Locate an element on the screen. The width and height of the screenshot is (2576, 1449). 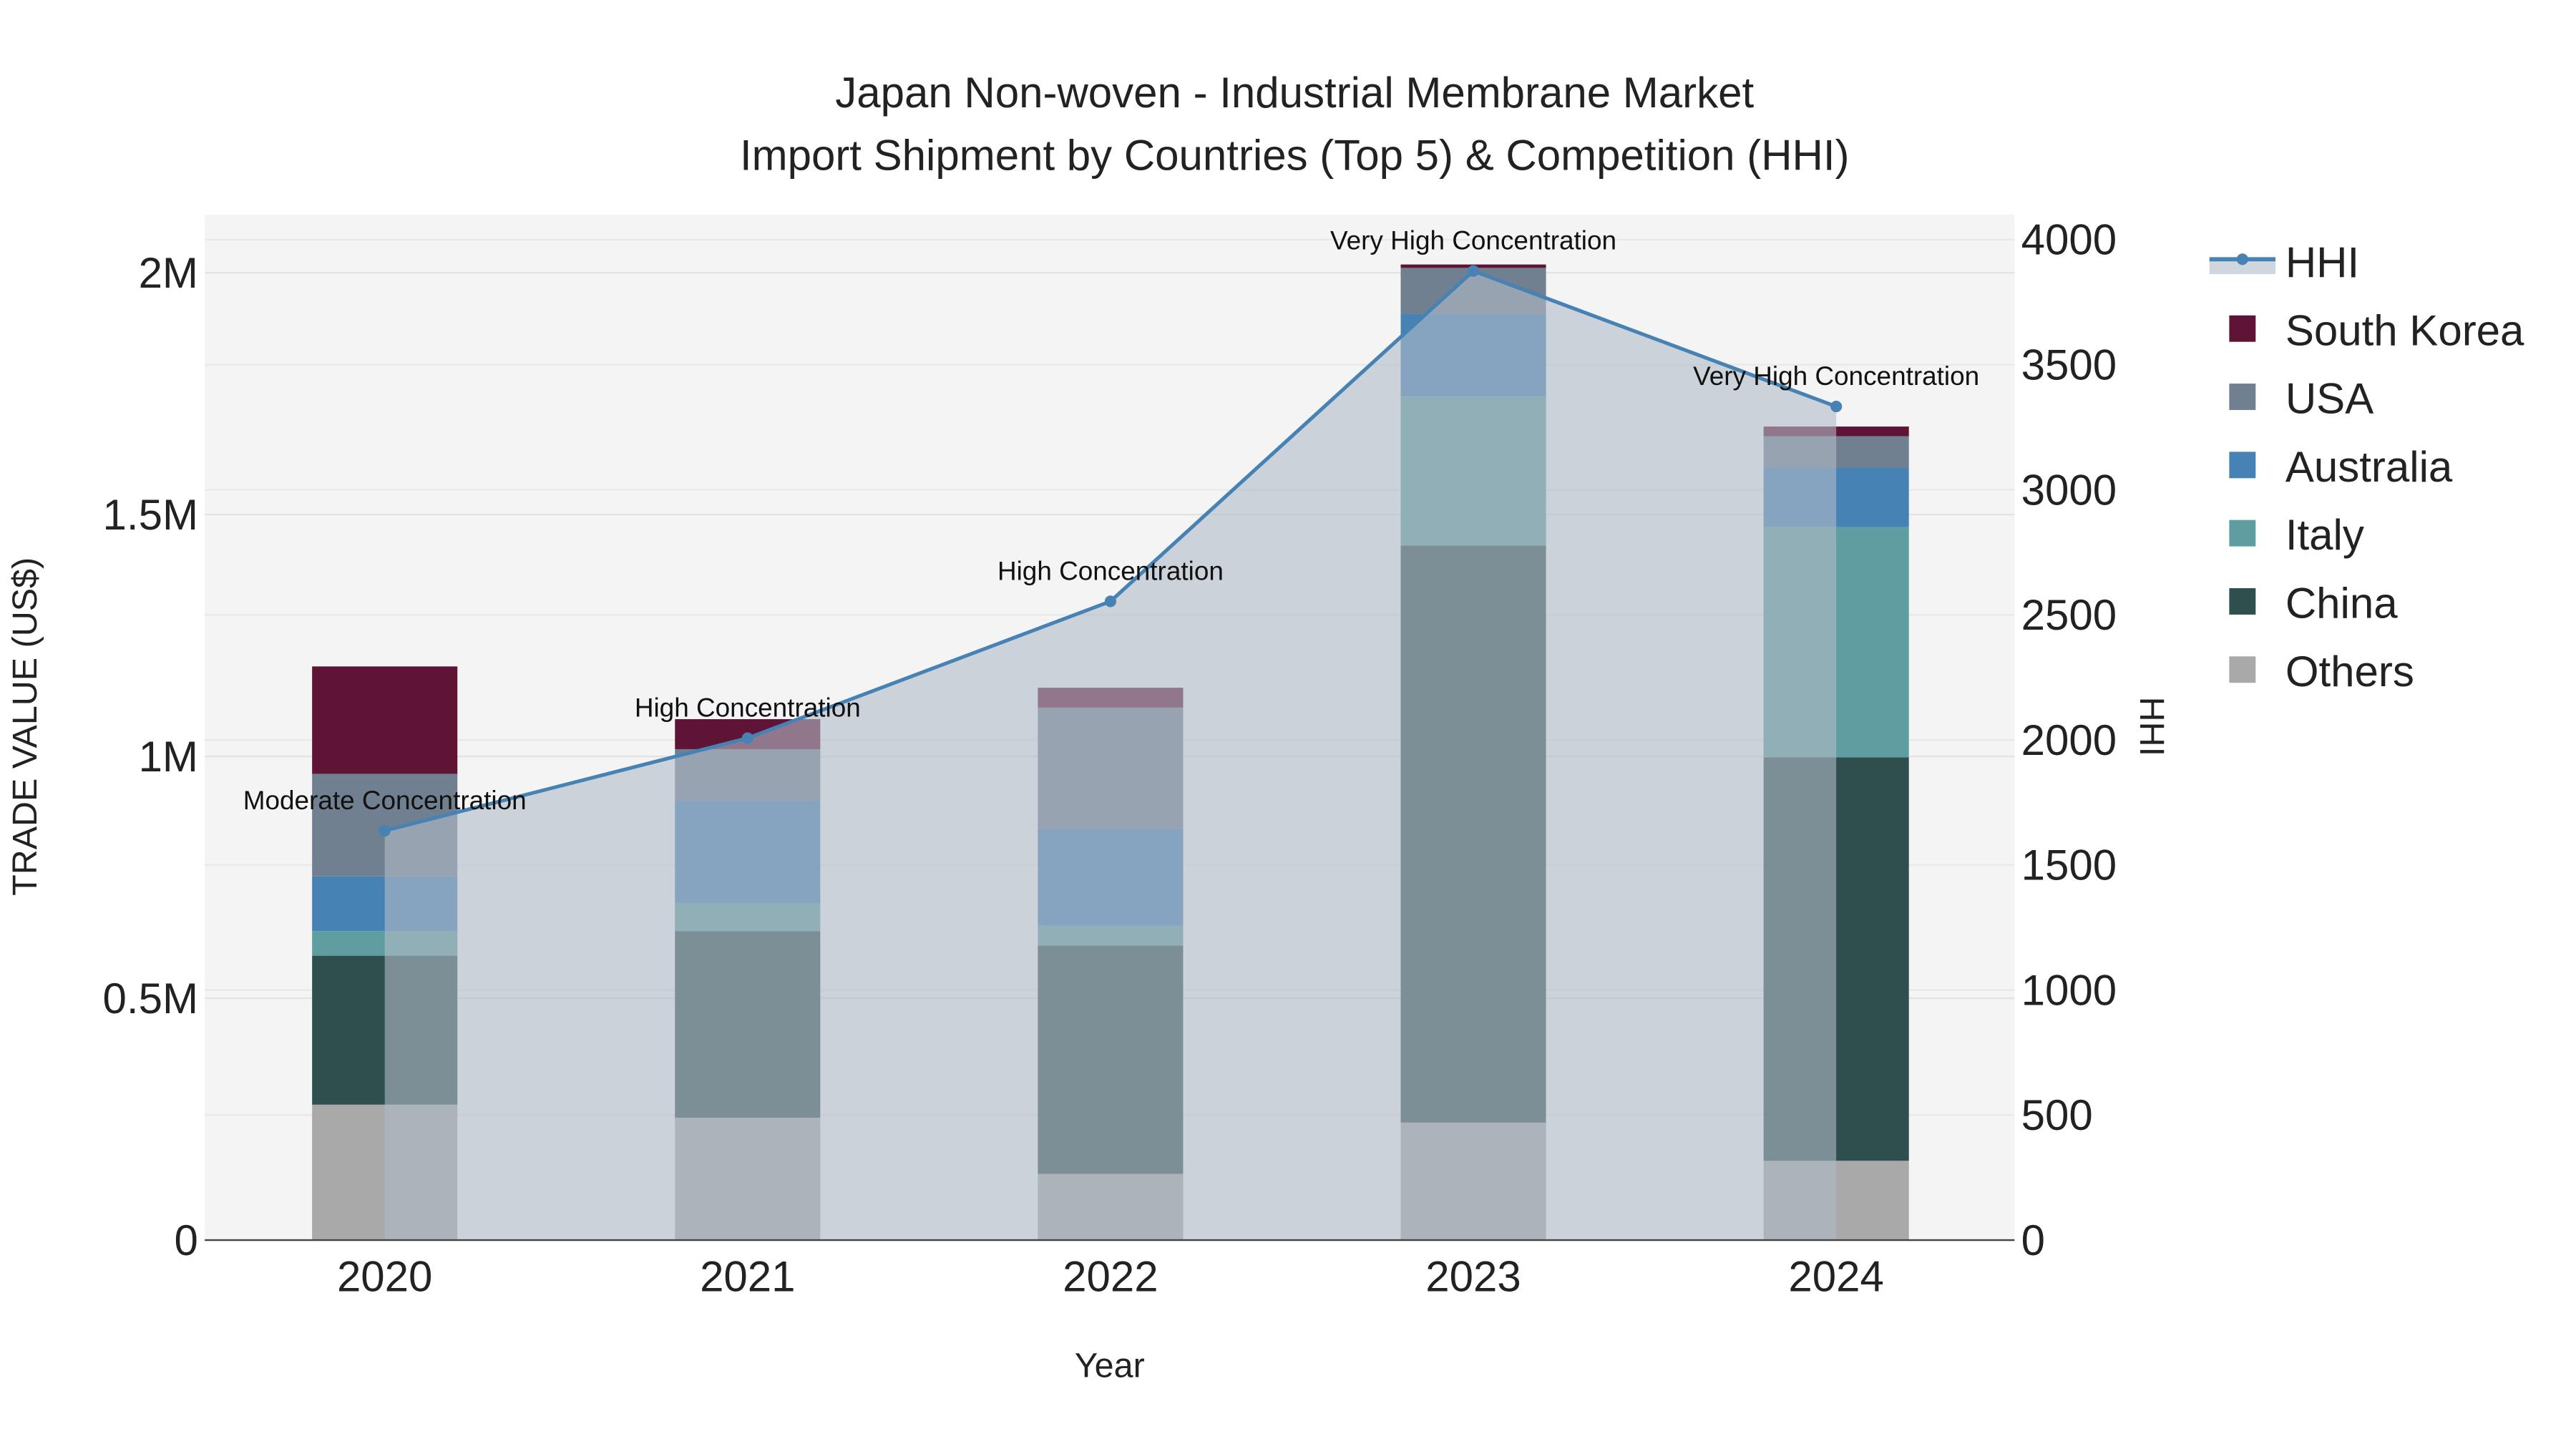
legend-swatch-others is located at coordinates (2242, 669).